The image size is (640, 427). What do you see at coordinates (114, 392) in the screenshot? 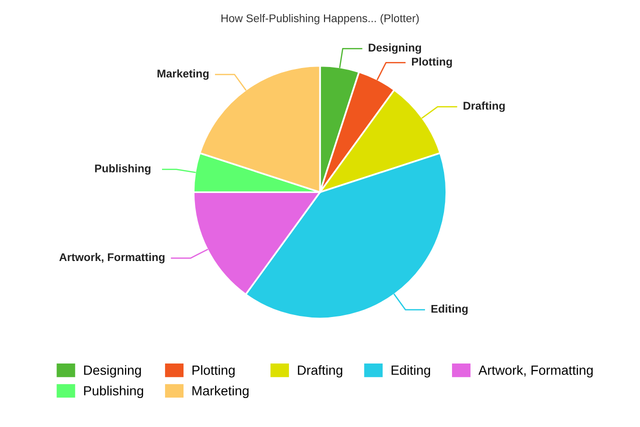
I see `legend-label: Publishing` at bounding box center [114, 392].